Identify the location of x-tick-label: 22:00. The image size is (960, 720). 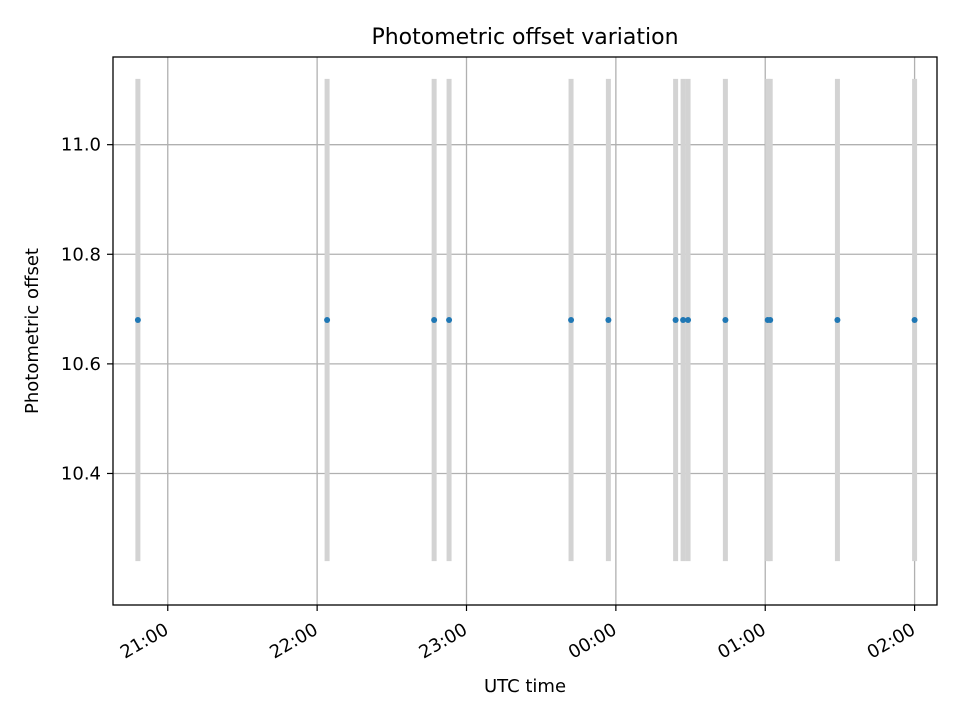
(293, 641).